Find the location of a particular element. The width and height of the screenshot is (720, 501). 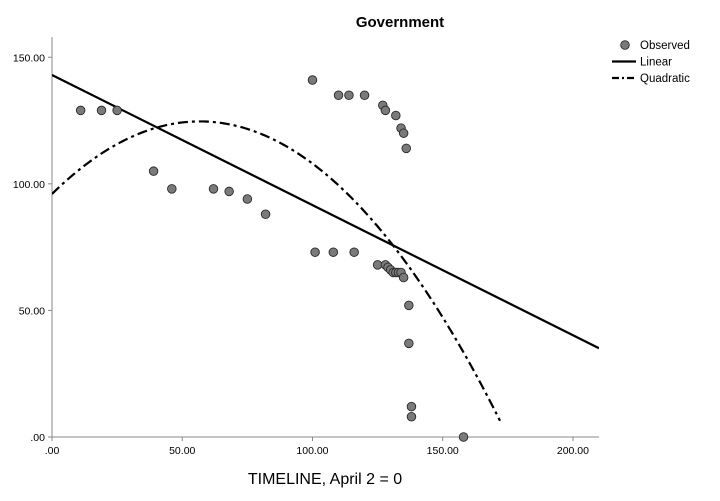

x-tick-label: 50.00 is located at coordinates (182, 451).